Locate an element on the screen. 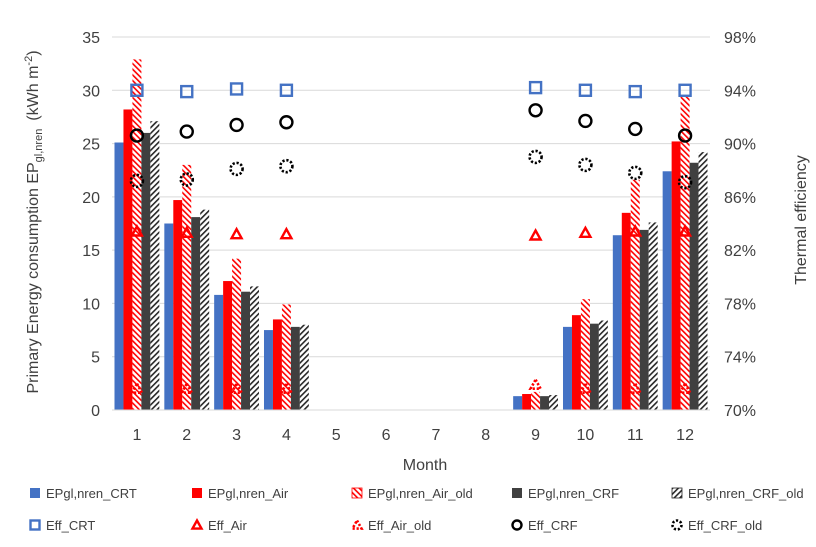  legend-label: Eff_CRF is located at coordinates (553, 525).